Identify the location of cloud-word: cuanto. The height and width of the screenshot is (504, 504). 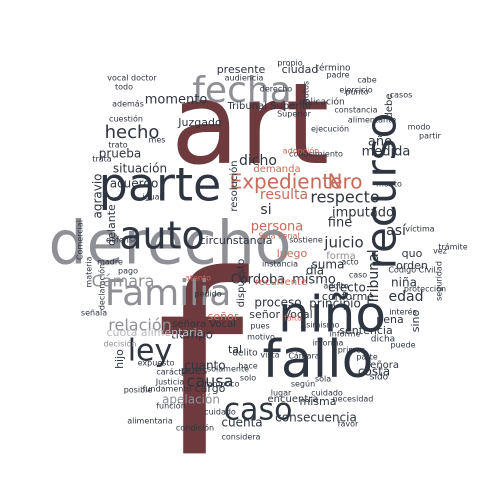
(204, 366).